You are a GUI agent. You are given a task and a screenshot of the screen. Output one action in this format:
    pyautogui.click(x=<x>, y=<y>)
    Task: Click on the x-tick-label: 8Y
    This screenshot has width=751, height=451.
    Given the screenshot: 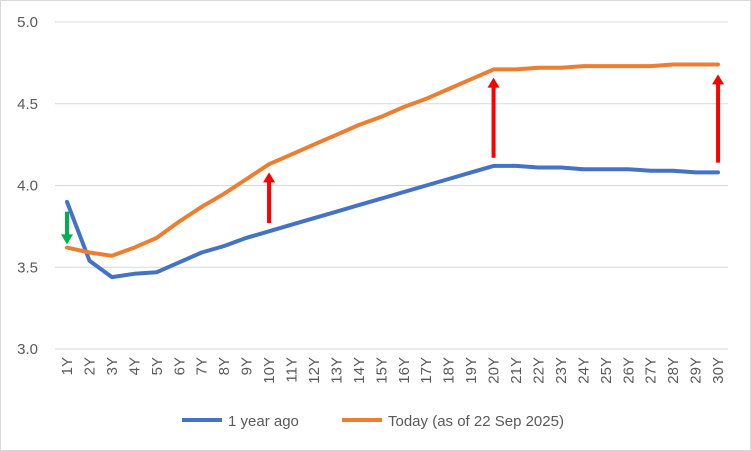 What is the action you would take?
    pyautogui.click(x=224, y=366)
    